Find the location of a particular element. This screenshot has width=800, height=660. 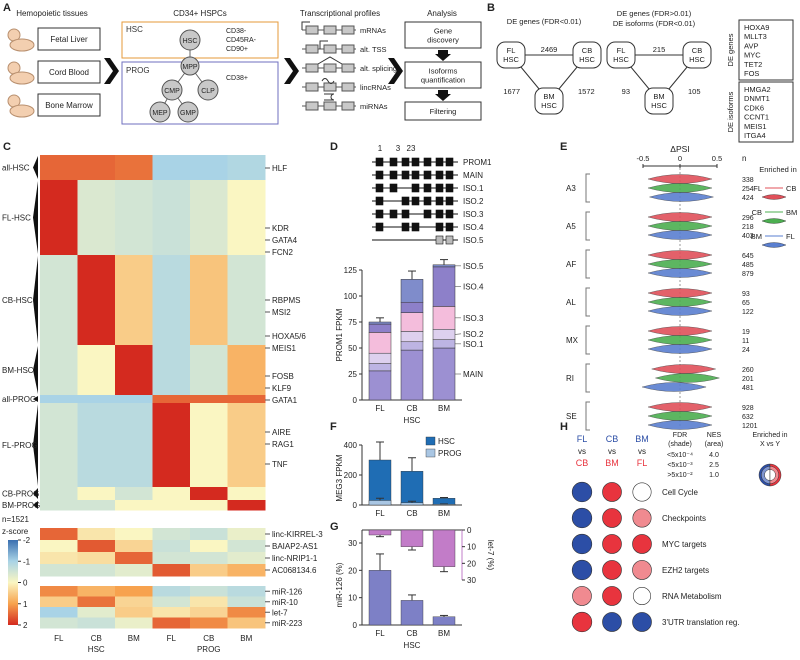

label: 122 is located at coordinates (748, 312).